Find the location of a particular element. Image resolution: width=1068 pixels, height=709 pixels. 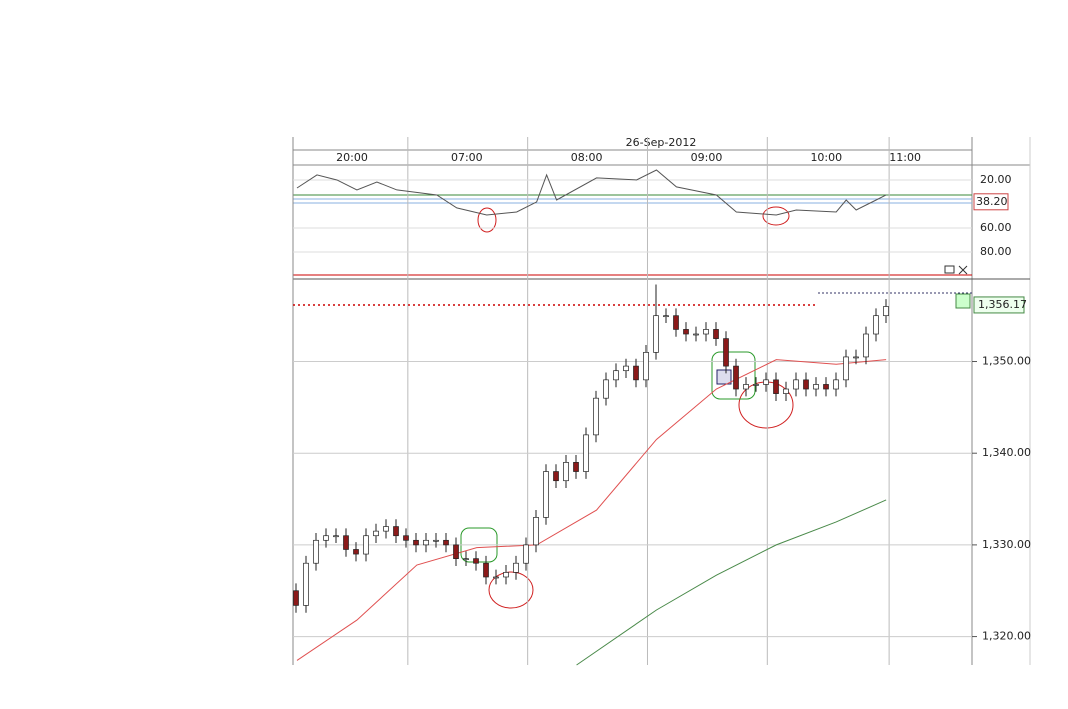

y-tick-label: 1,340.00 is located at coordinates (1006, 452).